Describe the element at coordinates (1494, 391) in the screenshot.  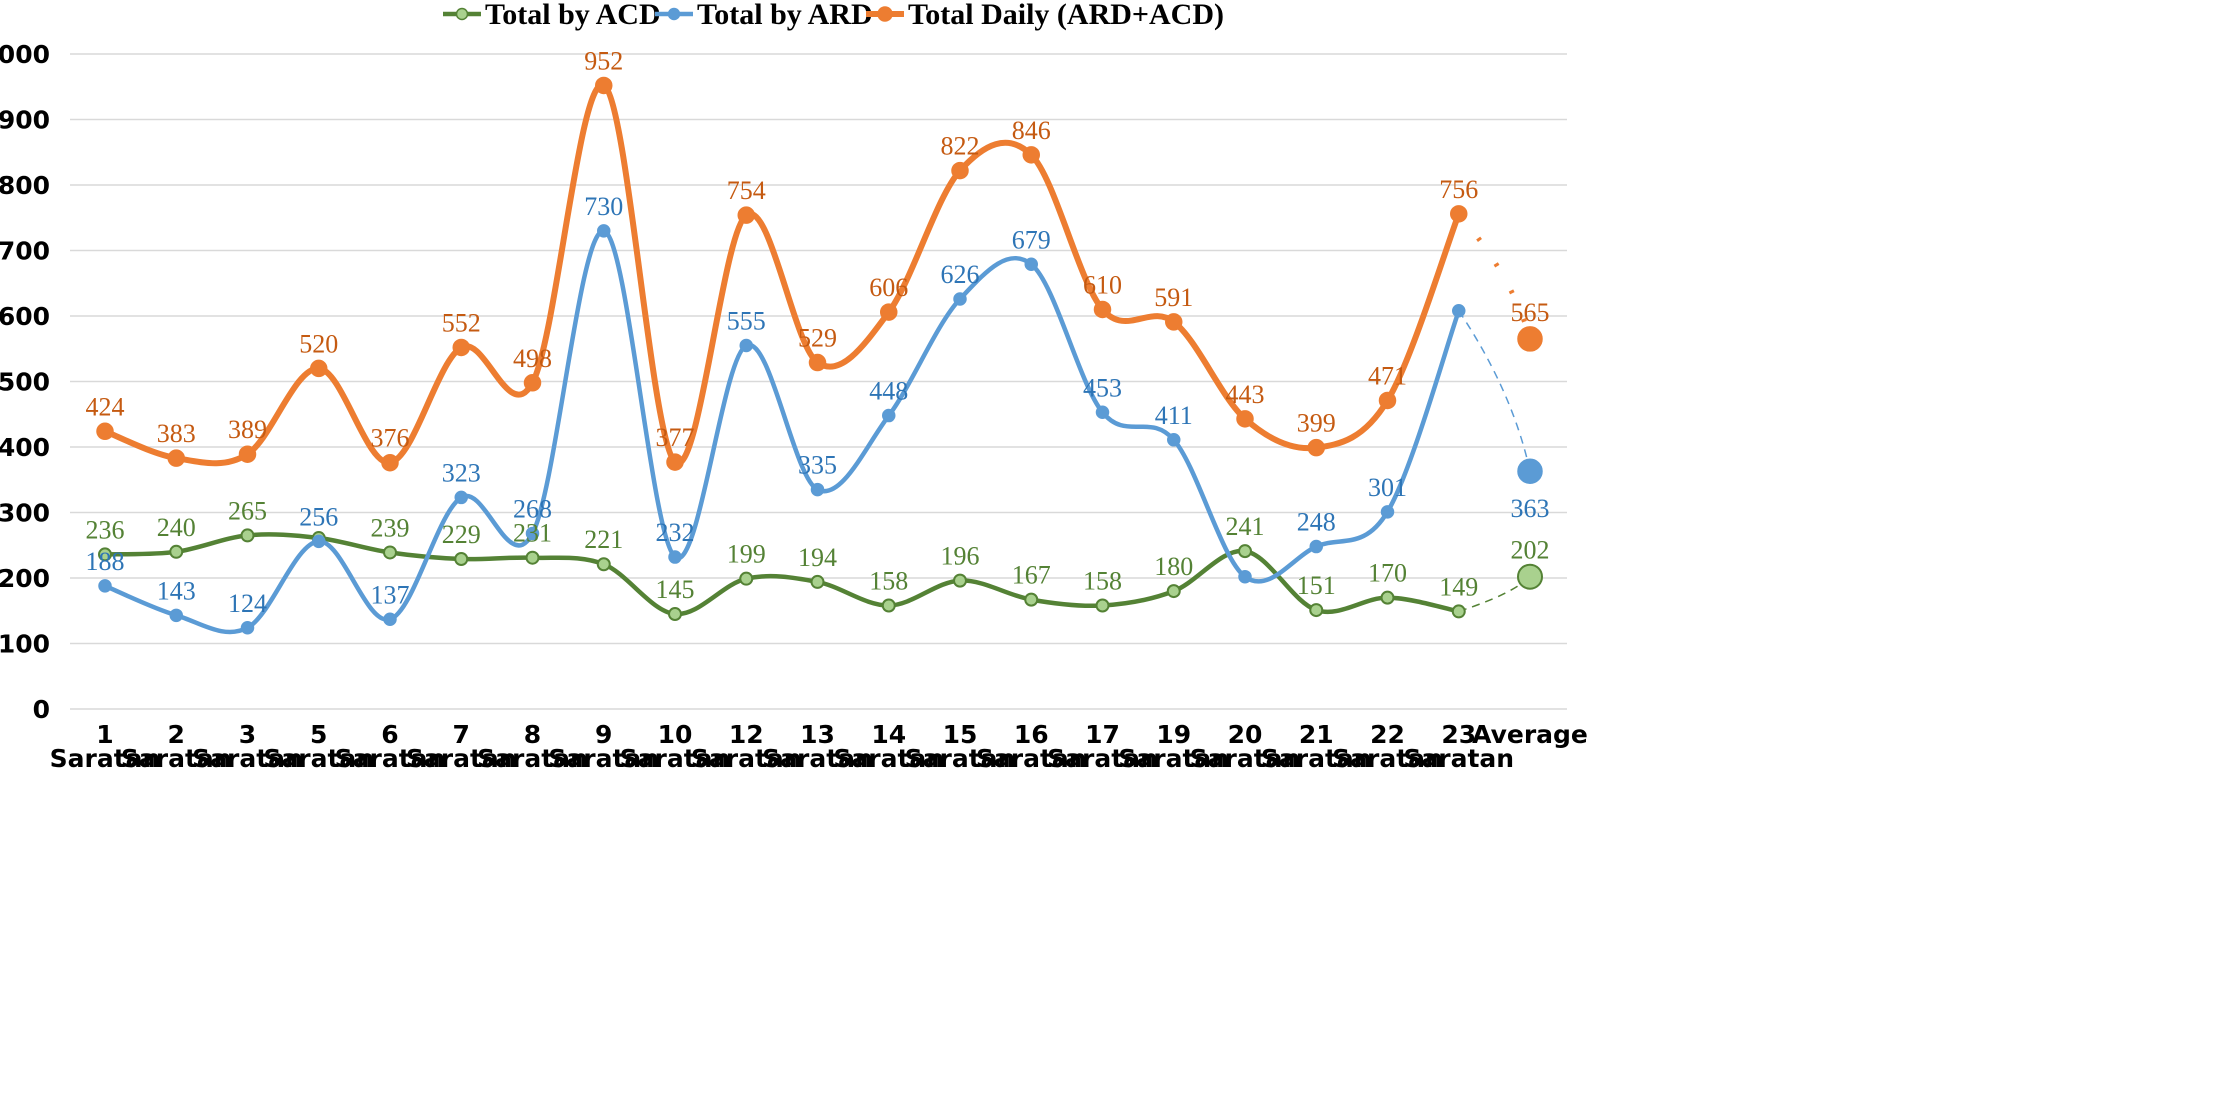
I see `average-connector-total-by-ard` at that location.